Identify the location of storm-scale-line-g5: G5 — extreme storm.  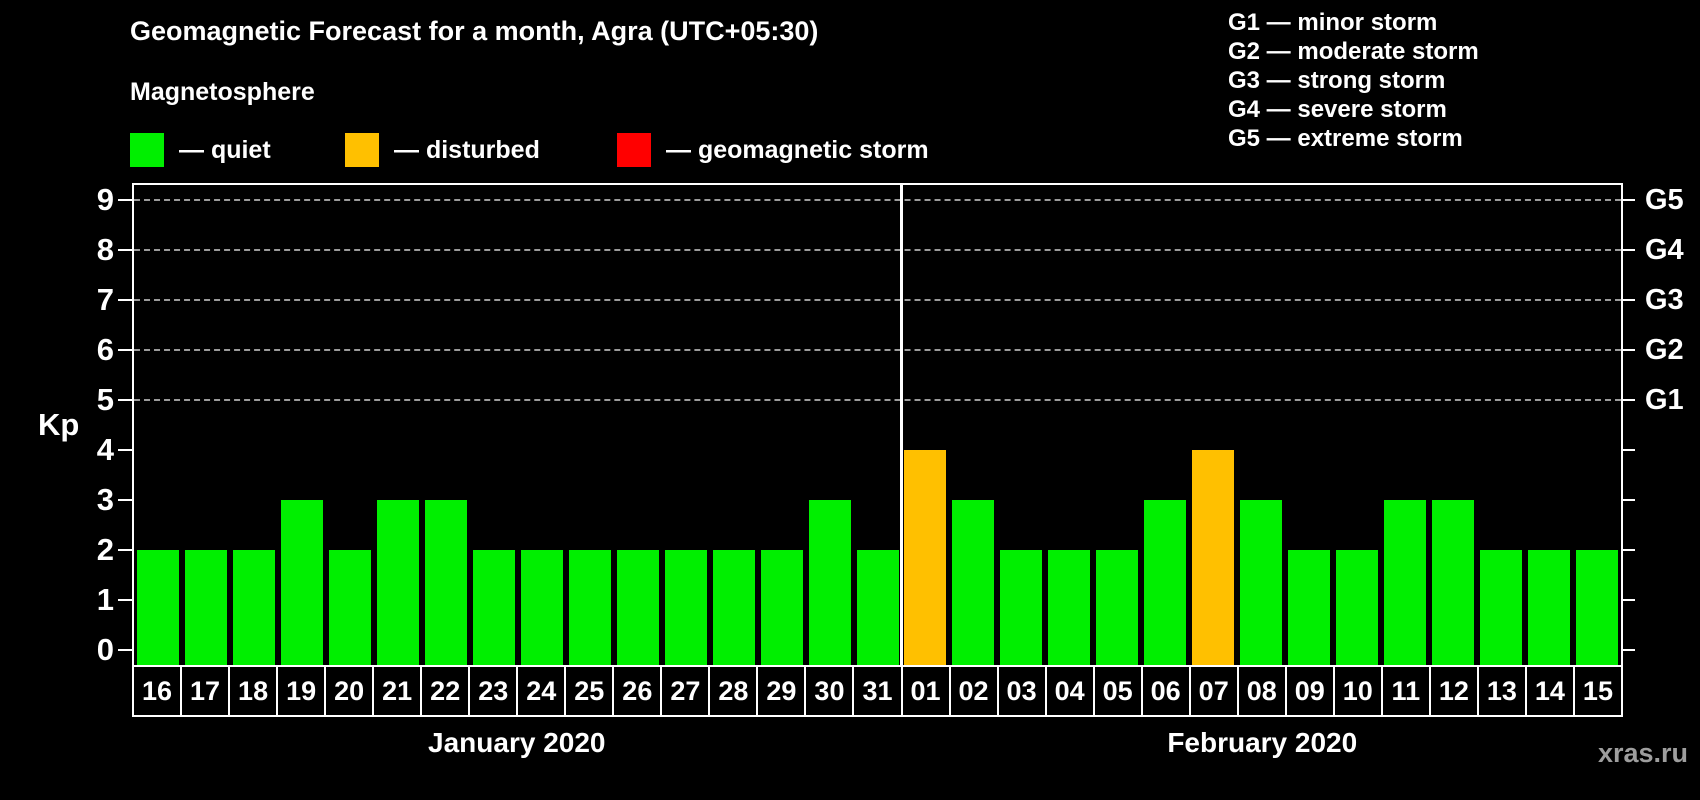
(1345, 138).